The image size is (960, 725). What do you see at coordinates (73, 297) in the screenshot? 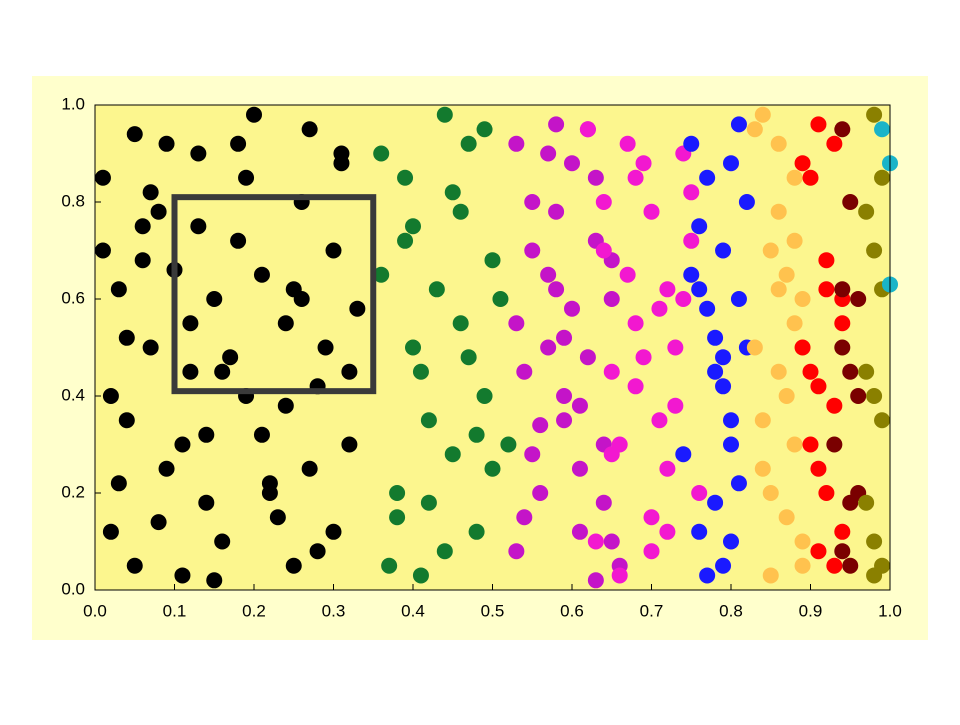
I see `y-tick-label: 0.6` at bounding box center [73, 297].